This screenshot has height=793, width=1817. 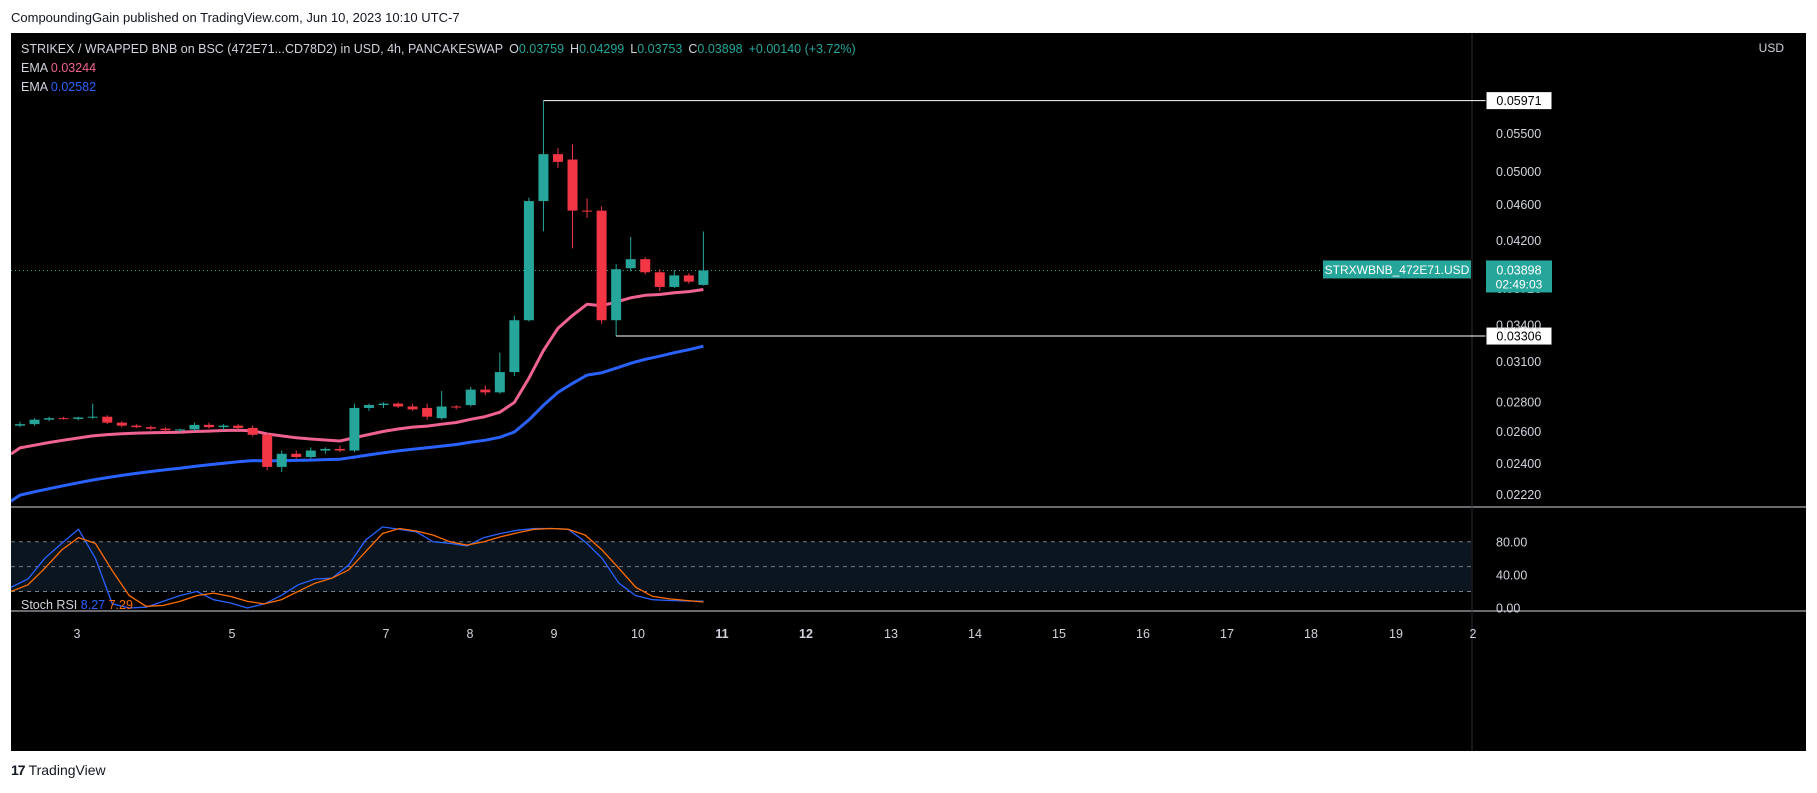 I want to click on close-label: C, so click(x=693, y=49).